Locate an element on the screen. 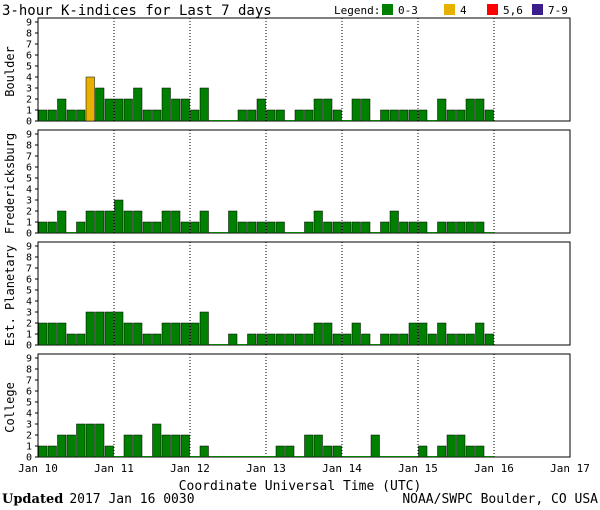 This screenshot has width=600, height=510. legend-swatch is located at coordinates (387, 9).